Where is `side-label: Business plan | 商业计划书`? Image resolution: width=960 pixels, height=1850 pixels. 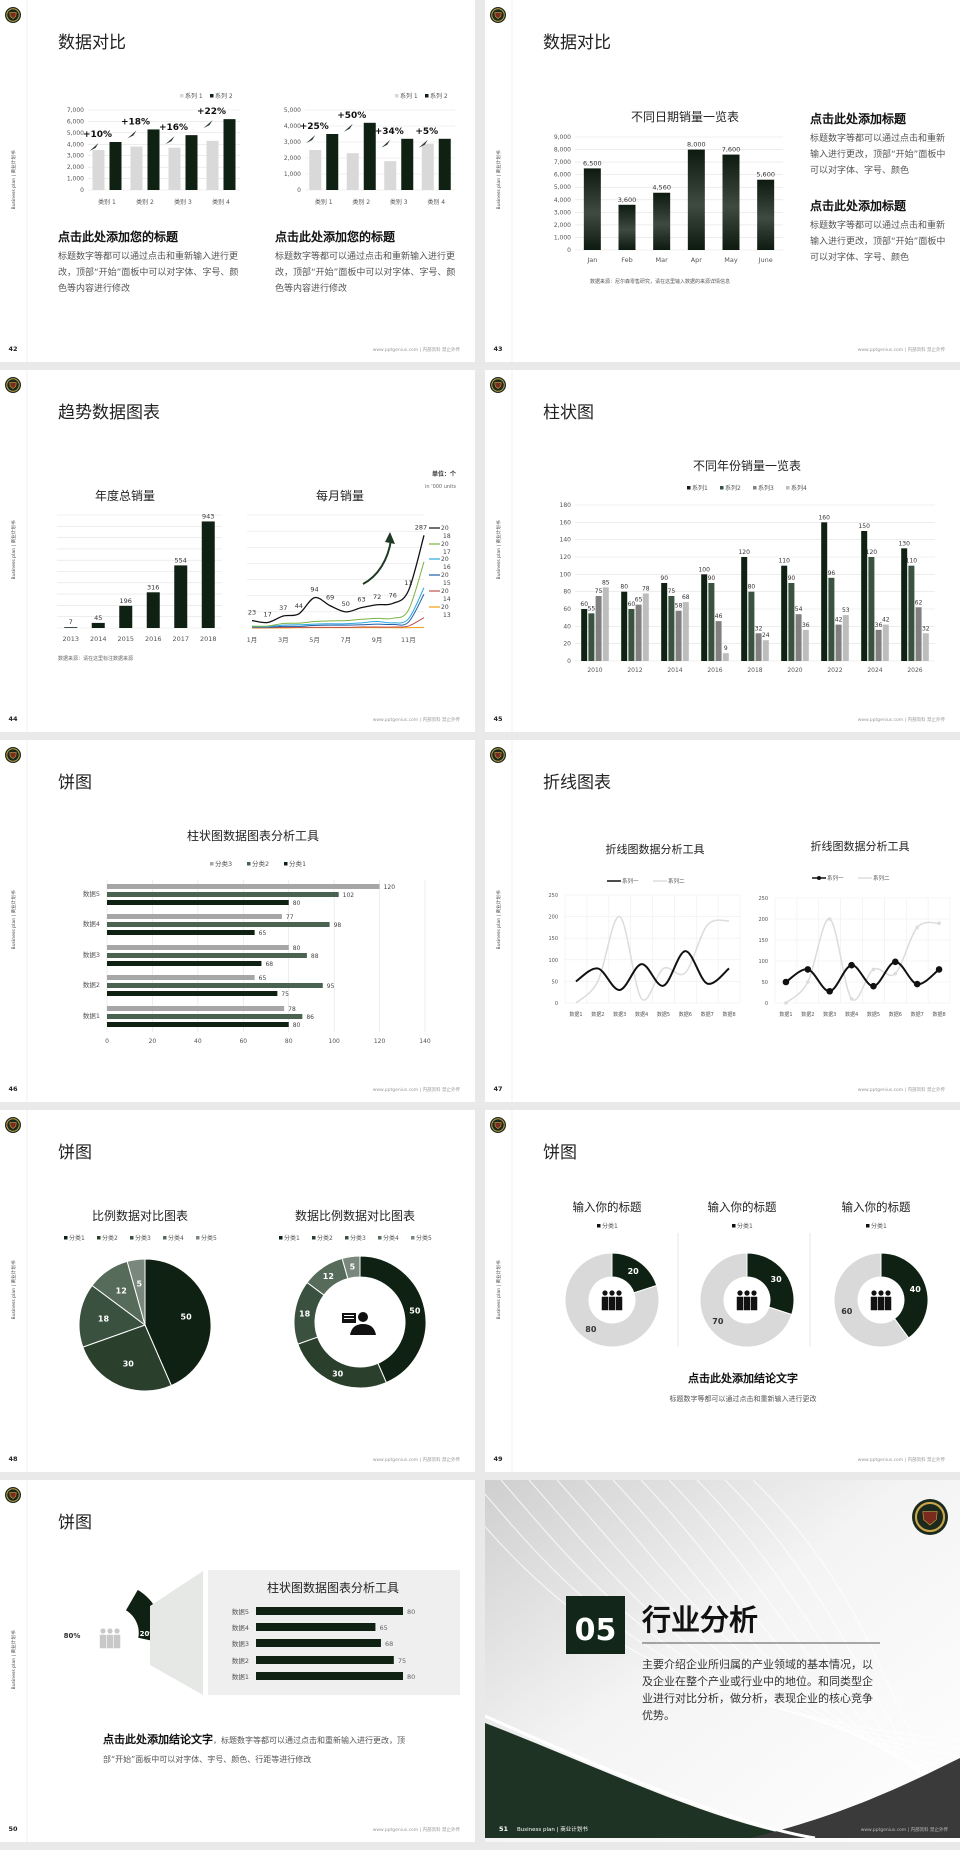 side-label: Business plan | 商业计划书 is located at coordinates (13, 1289).